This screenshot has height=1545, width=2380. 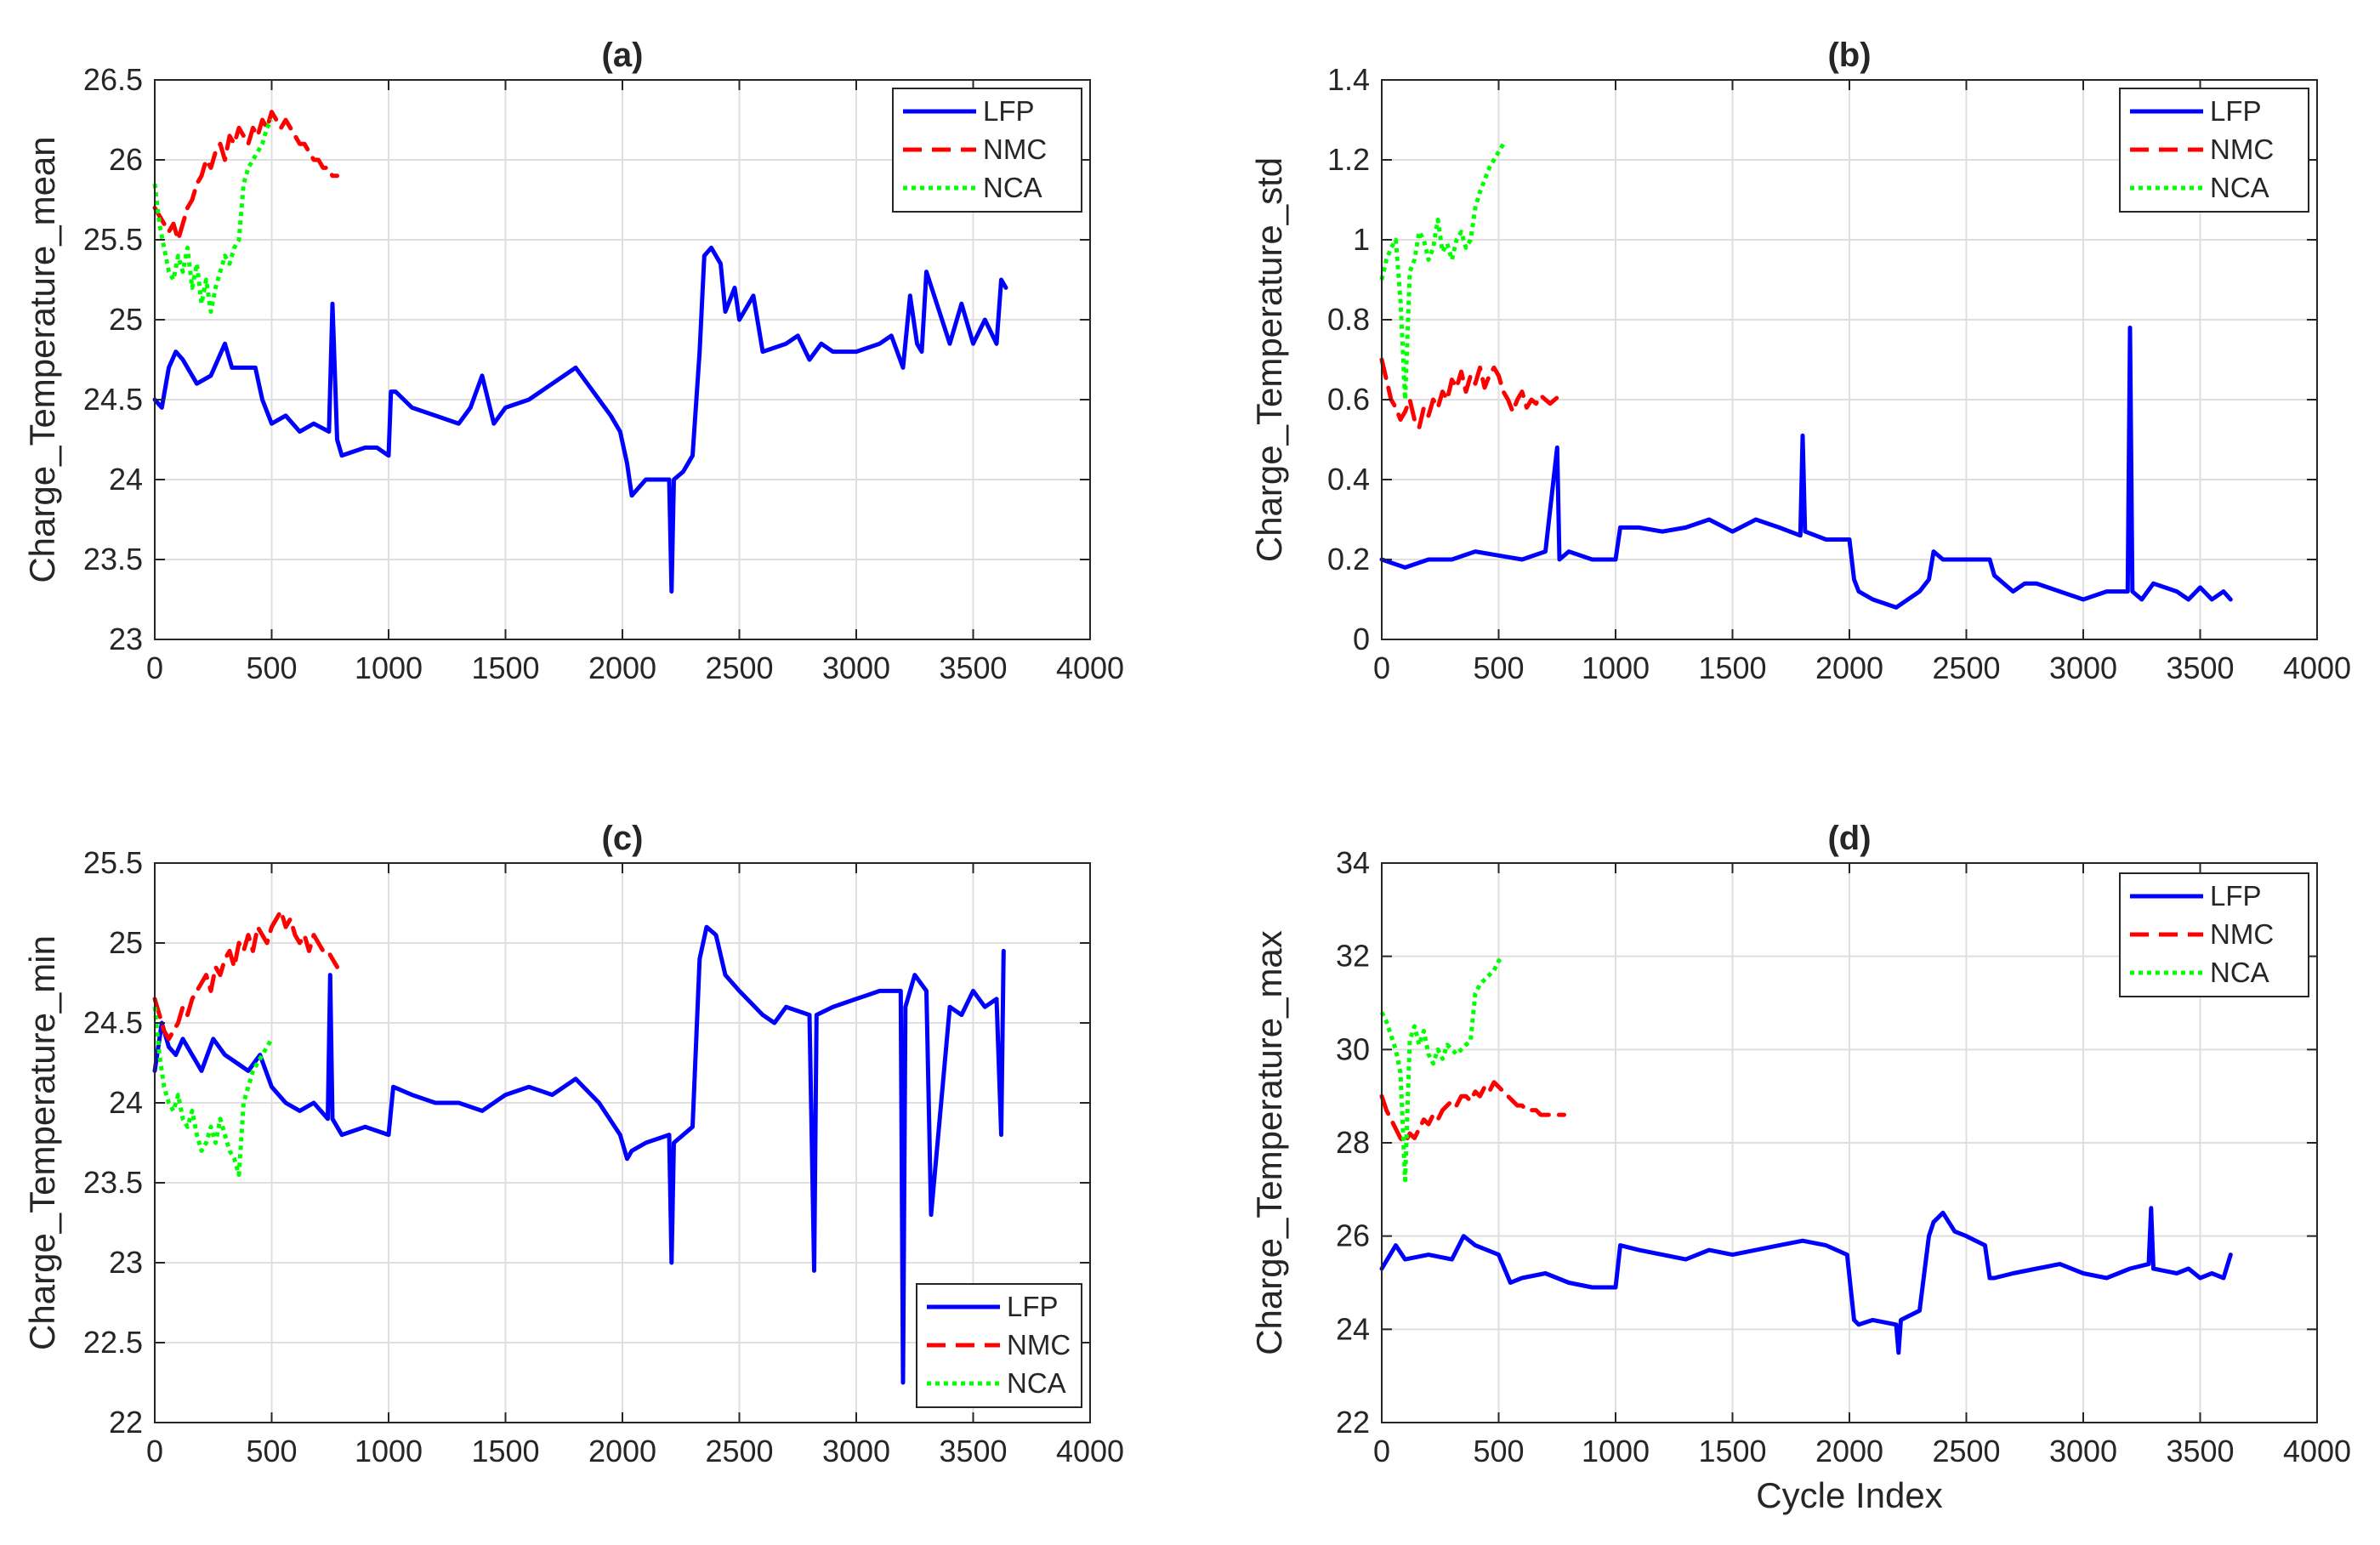 I want to click on y-tick-label: 0, so click(x=1362, y=639).